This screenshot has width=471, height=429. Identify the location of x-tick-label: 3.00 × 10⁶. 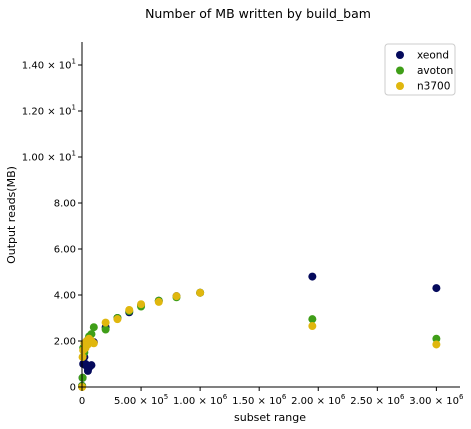
(436, 400).